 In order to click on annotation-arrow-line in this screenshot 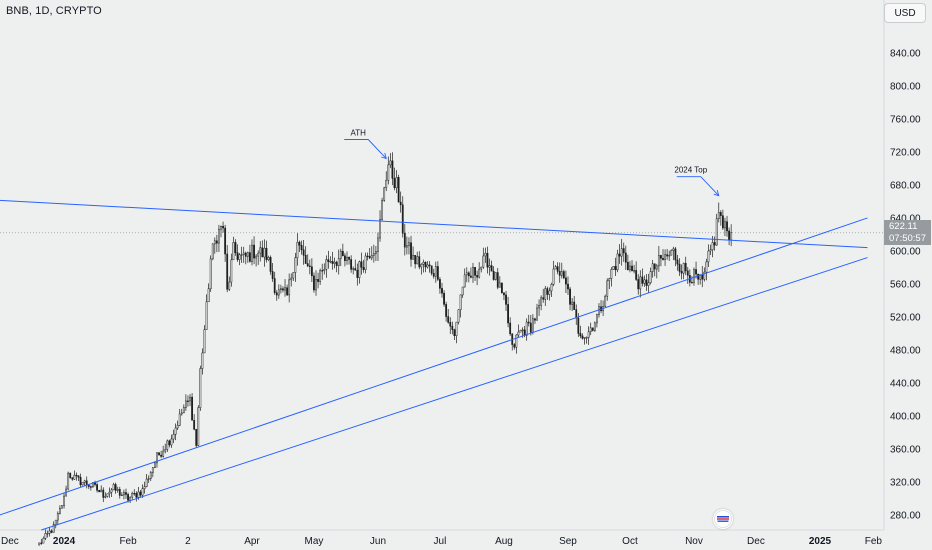, I will do `click(698, 186)`.